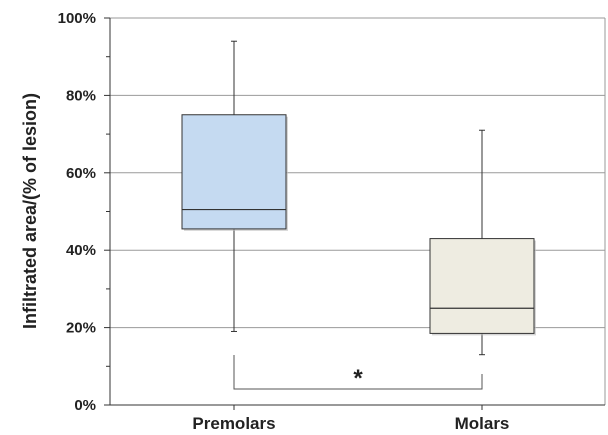  I want to click on bracket-line, so click(358, 372).